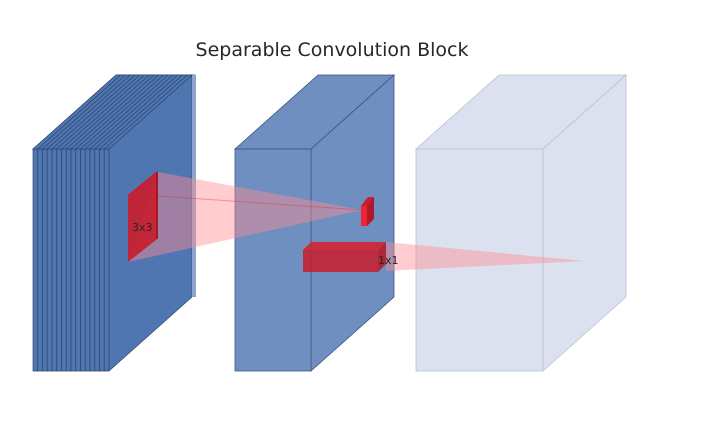 This screenshot has width=718, height=430. I want to click on pointwise-kernel, so click(344, 257).